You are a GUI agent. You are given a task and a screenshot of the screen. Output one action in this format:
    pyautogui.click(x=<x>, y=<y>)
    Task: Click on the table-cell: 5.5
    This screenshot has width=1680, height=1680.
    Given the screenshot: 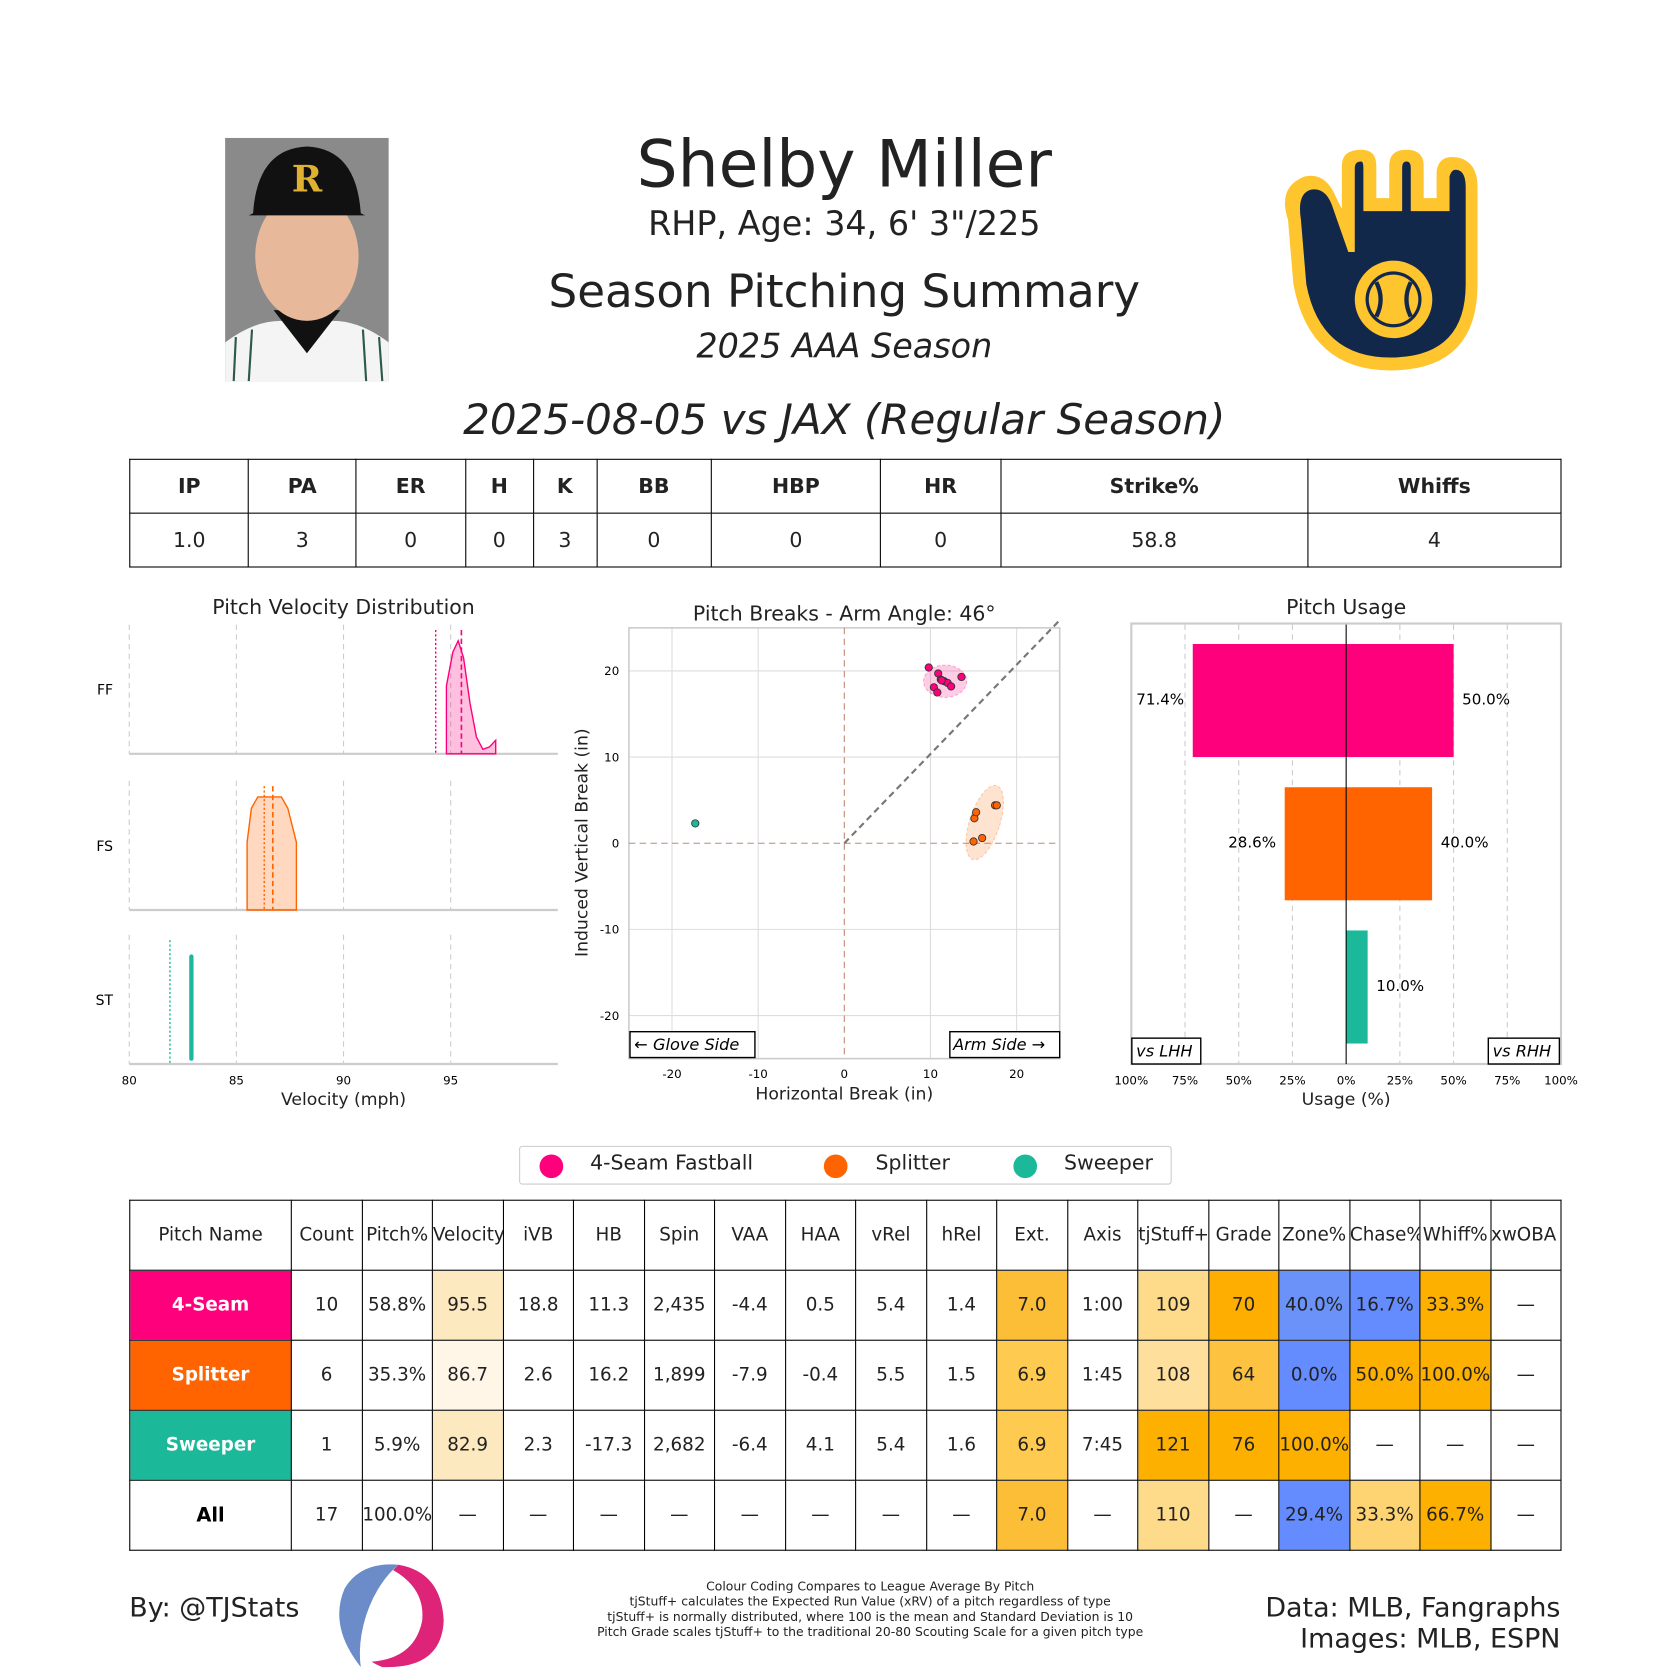 What is the action you would take?
    pyautogui.click(x=891, y=1375)
    